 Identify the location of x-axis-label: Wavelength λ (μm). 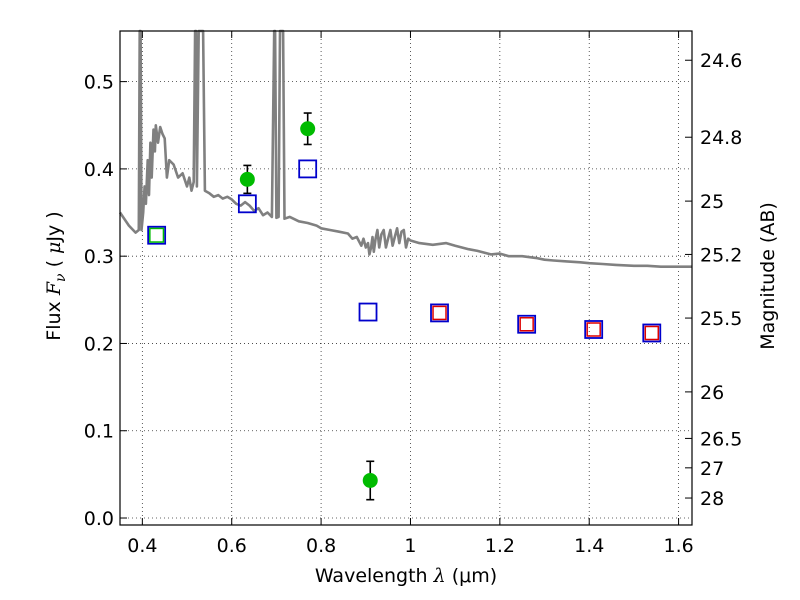
(406, 576).